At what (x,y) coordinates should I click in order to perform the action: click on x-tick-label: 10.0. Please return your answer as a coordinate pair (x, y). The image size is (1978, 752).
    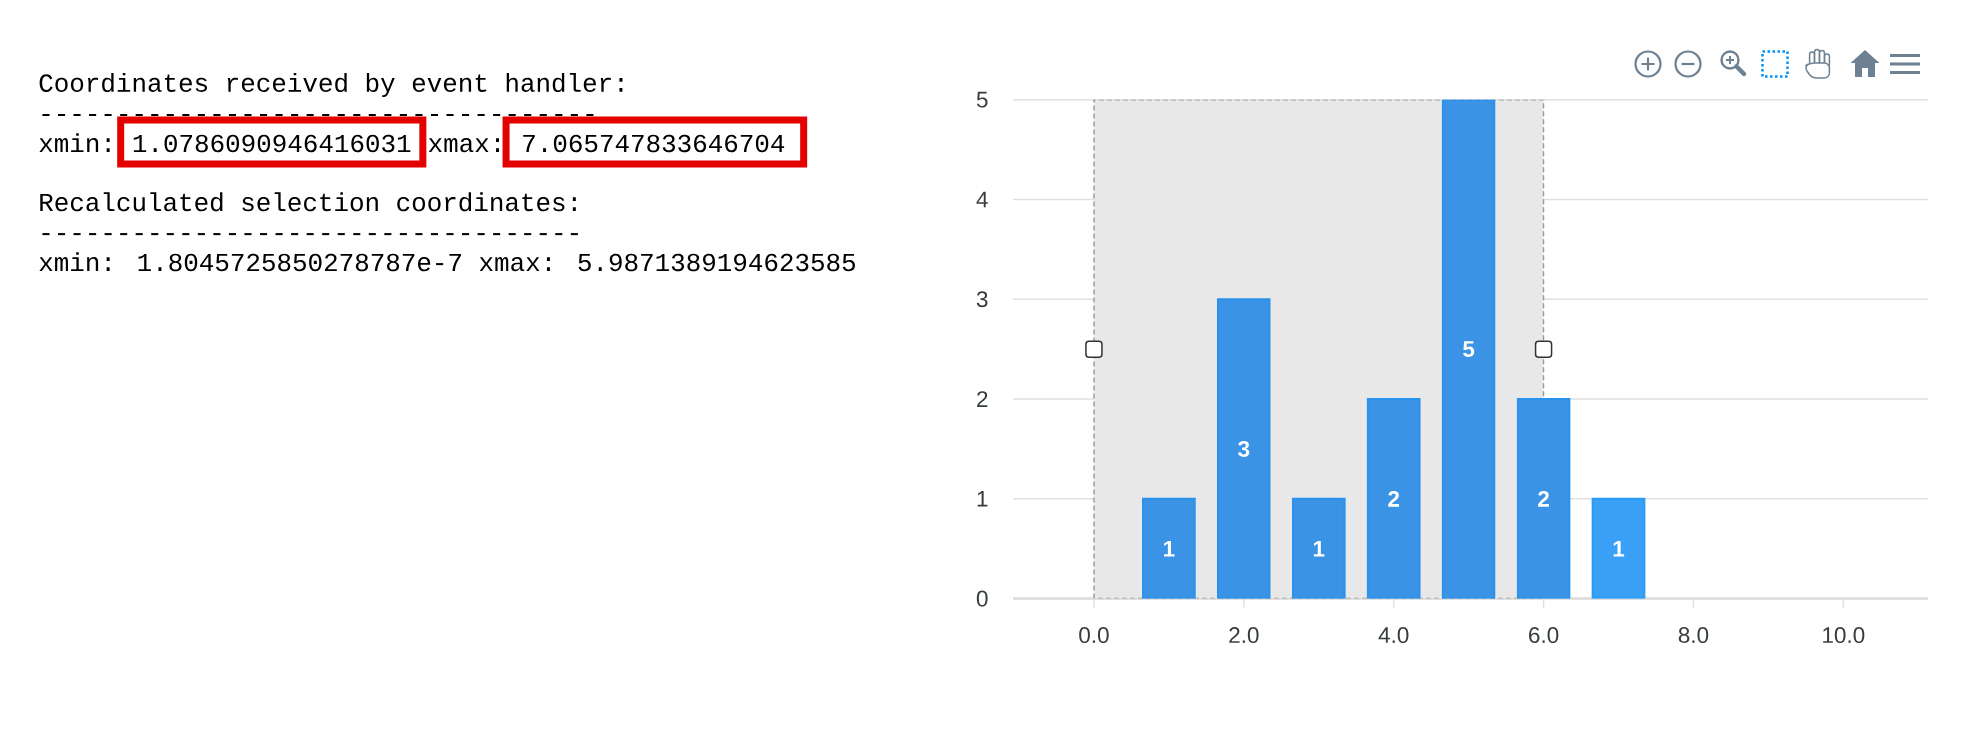
    Looking at the image, I should click on (1844, 635).